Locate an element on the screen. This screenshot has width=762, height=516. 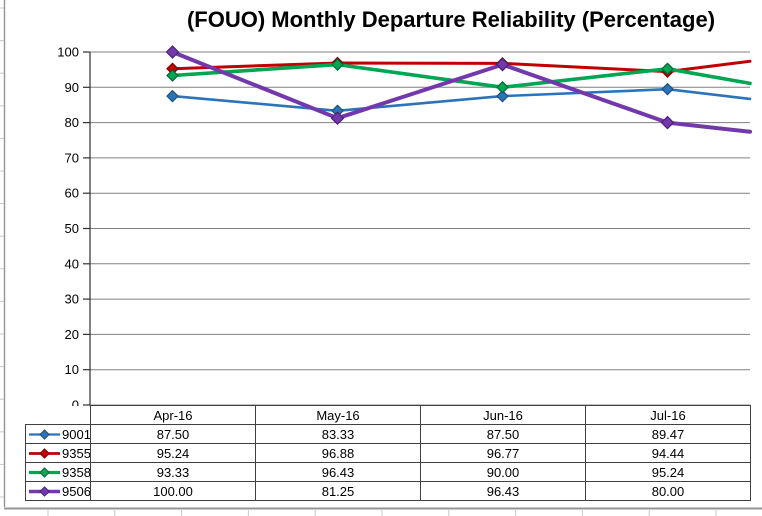
y-axis-tick-label-100: 100 is located at coordinates (68, 52).